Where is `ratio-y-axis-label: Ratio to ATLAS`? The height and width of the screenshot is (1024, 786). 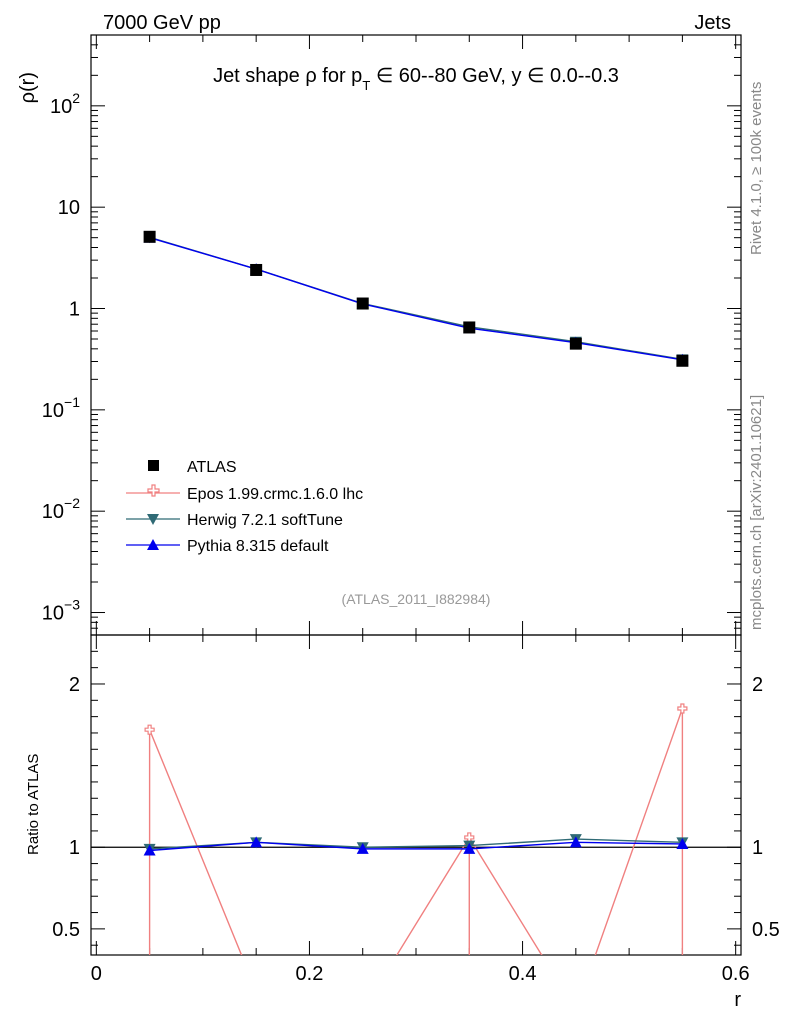
ratio-y-axis-label: Ratio to ATLAS is located at coordinates (33, 804).